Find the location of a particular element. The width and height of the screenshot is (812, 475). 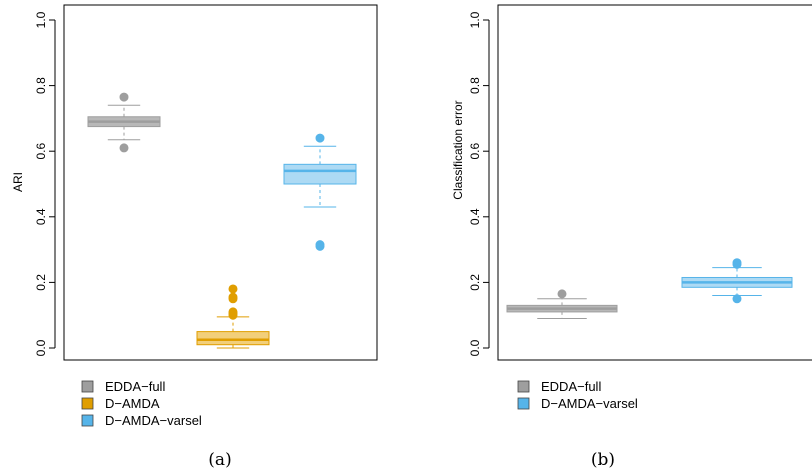

legend-label: D−AMDA is located at coordinates (132, 403).